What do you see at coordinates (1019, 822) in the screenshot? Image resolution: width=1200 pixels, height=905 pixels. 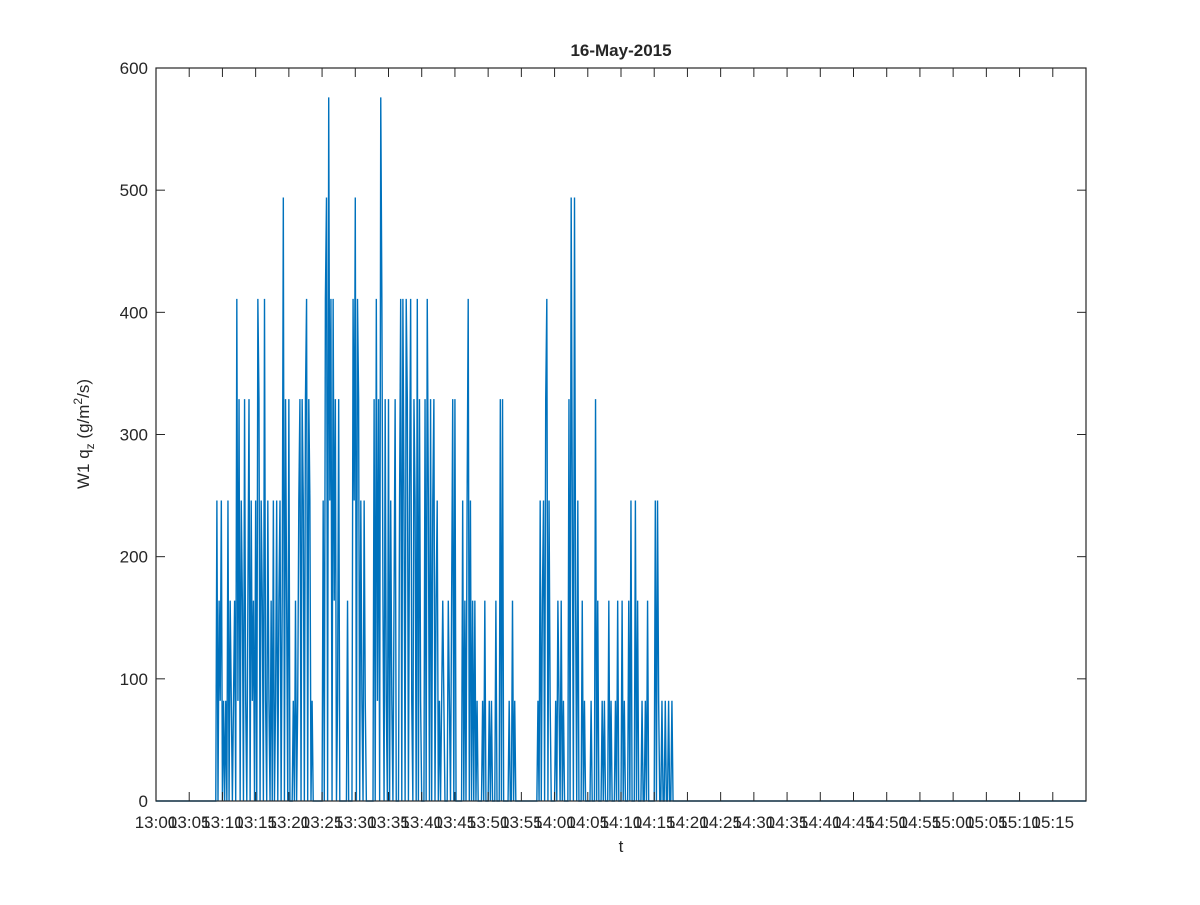 I see `x-tick-label: 15:10` at bounding box center [1019, 822].